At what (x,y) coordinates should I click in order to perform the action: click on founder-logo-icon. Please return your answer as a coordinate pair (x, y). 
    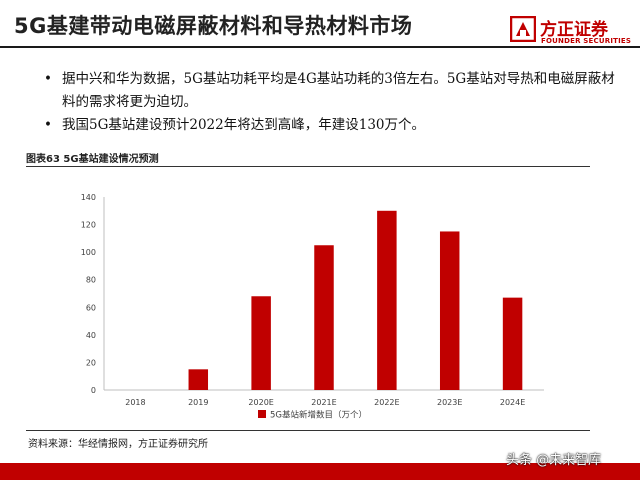
    Looking at the image, I should click on (523, 29).